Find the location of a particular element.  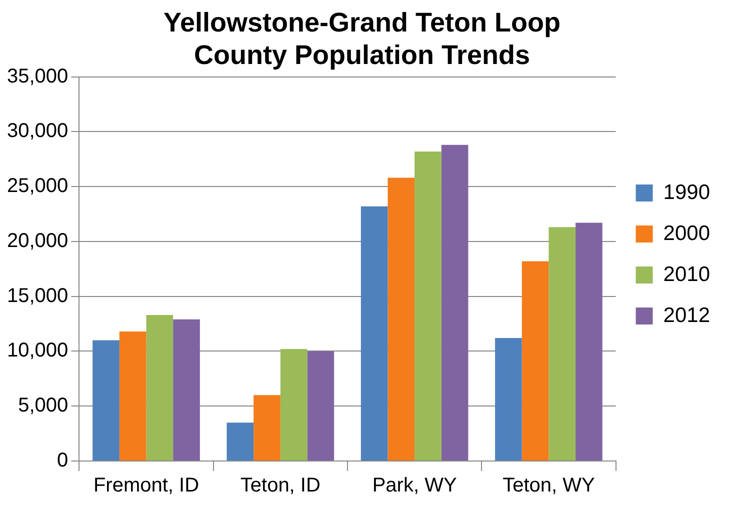

legend-label: 2010 is located at coordinates (686, 274).